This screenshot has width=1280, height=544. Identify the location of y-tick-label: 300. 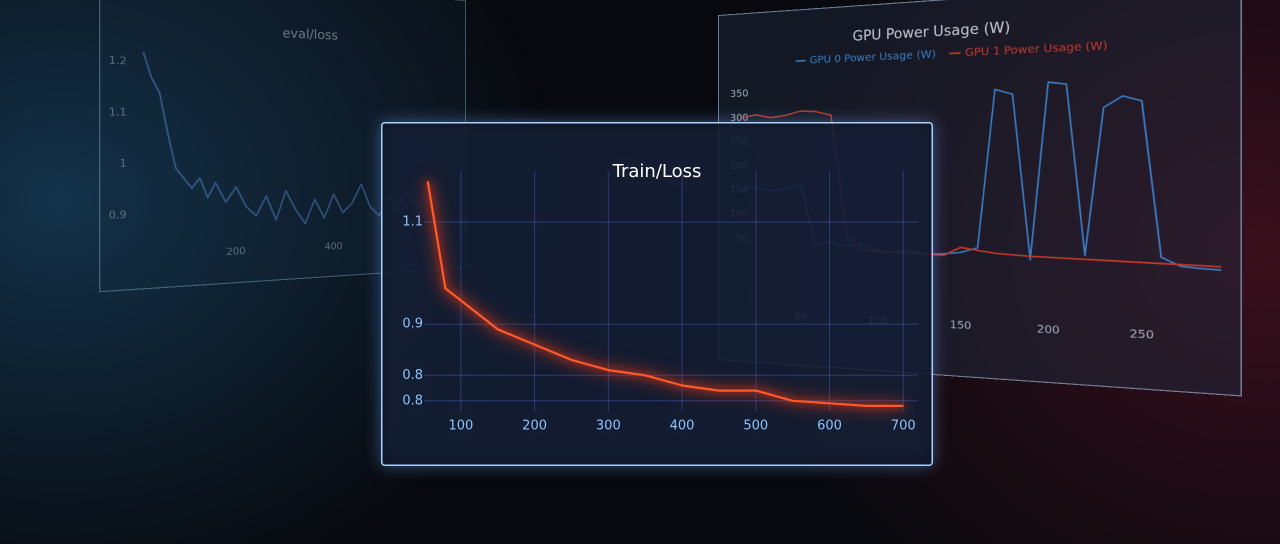
(739, 118).